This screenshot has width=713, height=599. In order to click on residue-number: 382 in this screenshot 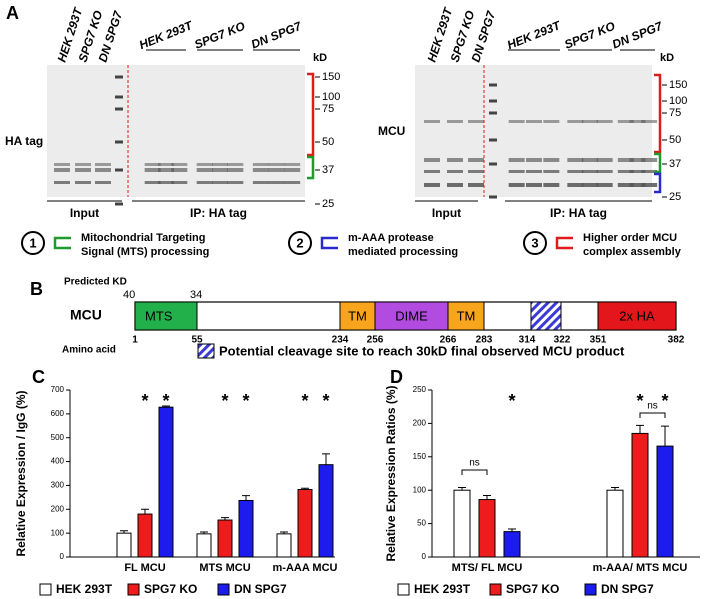, I will do `click(676, 340)`.